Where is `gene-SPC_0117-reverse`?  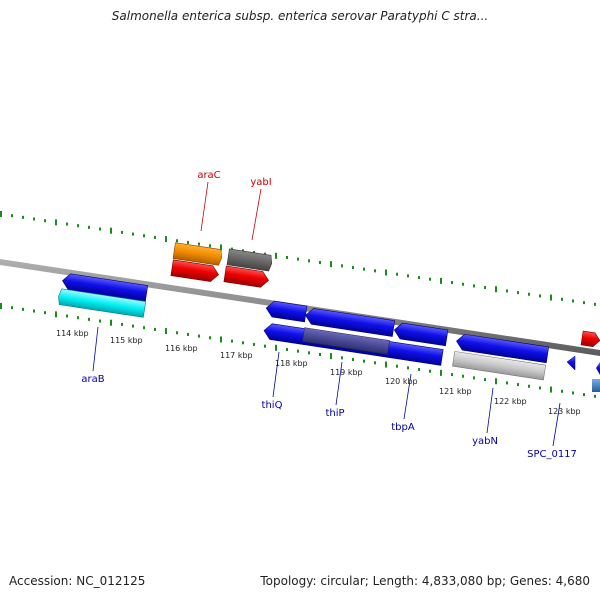 gene-SPC_0117-reverse is located at coordinates (571, 363).